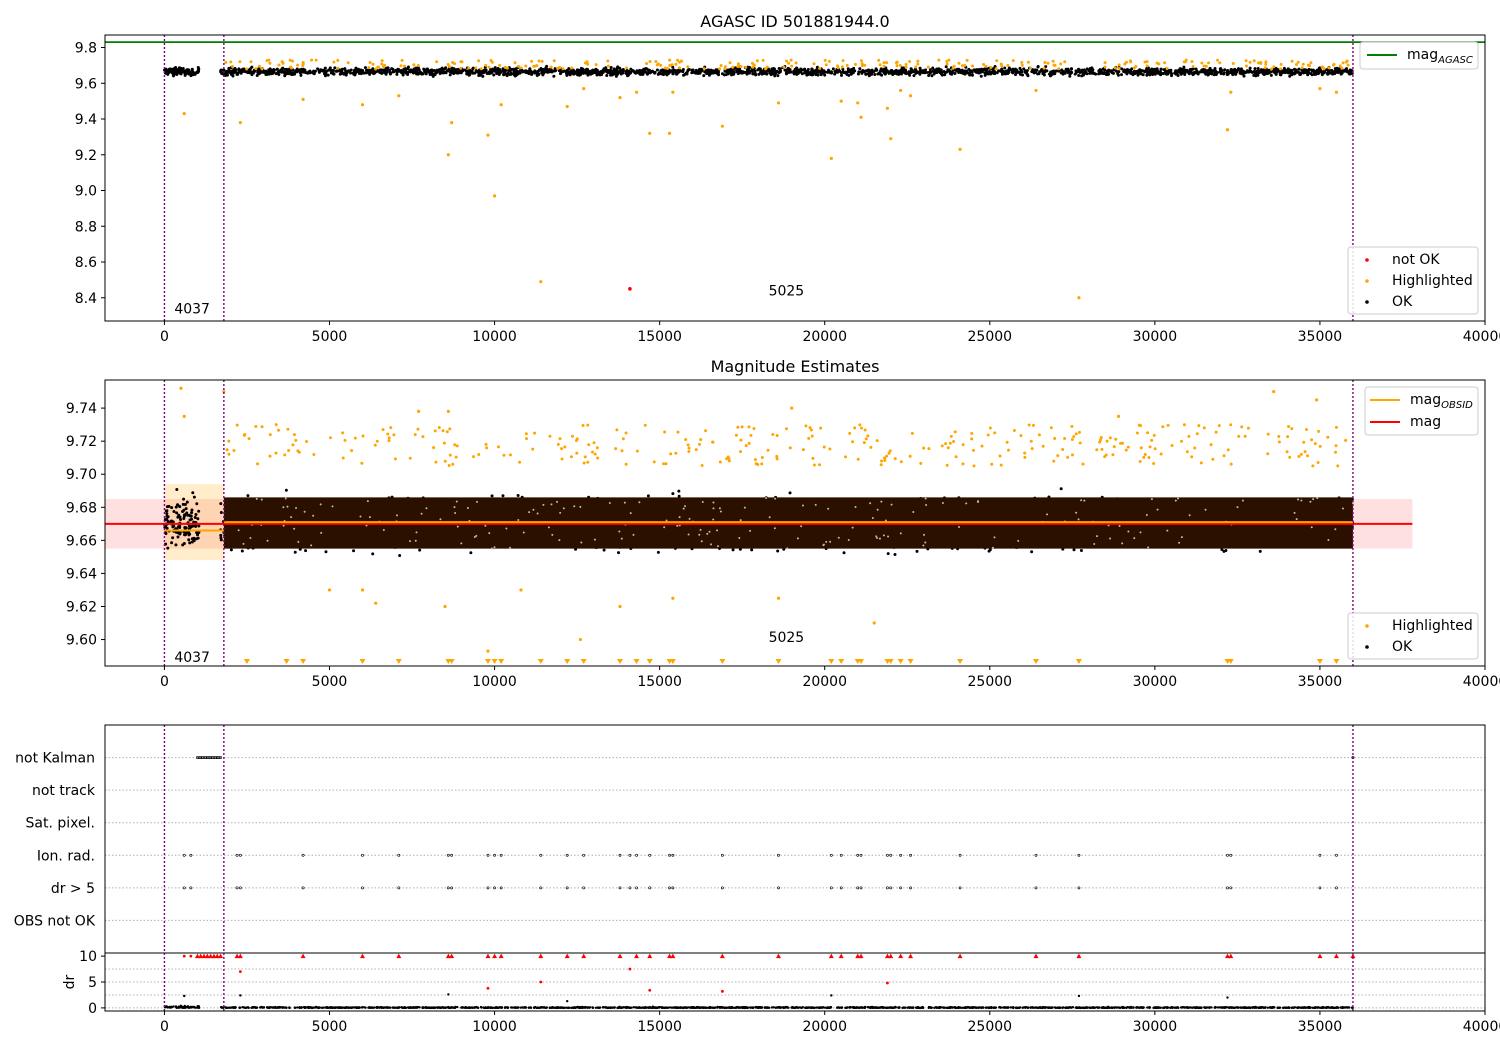 This screenshot has height=1050, width=1500. What do you see at coordinates (494, 337) in the screenshot?
I see `x-tick-label: 10000` at bounding box center [494, 337].